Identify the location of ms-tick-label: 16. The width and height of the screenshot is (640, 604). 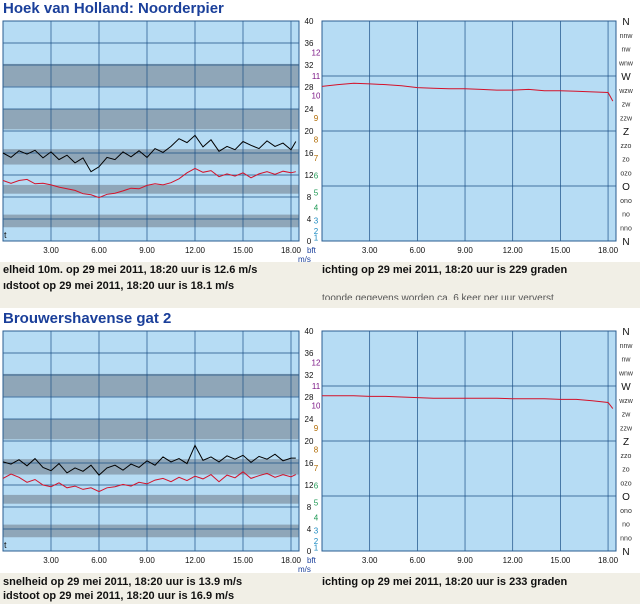
(309, 463).